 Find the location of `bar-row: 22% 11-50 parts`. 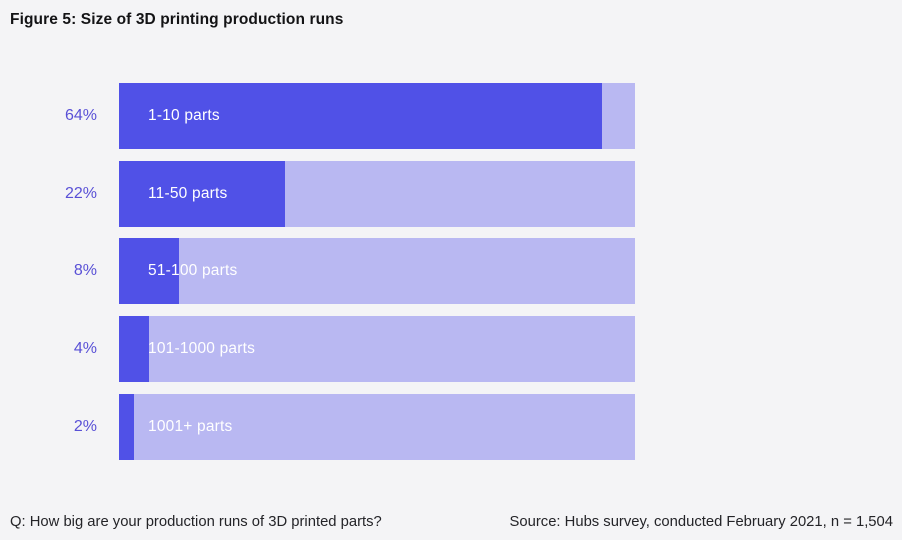

bar-row: 22% 11-50 parts is located at coordinates (451, 193).